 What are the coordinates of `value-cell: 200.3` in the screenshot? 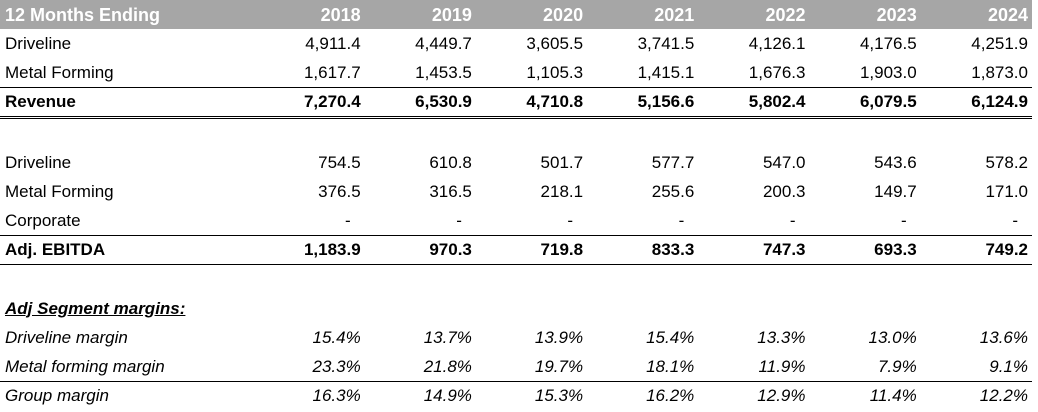 It's located at (784, 191).